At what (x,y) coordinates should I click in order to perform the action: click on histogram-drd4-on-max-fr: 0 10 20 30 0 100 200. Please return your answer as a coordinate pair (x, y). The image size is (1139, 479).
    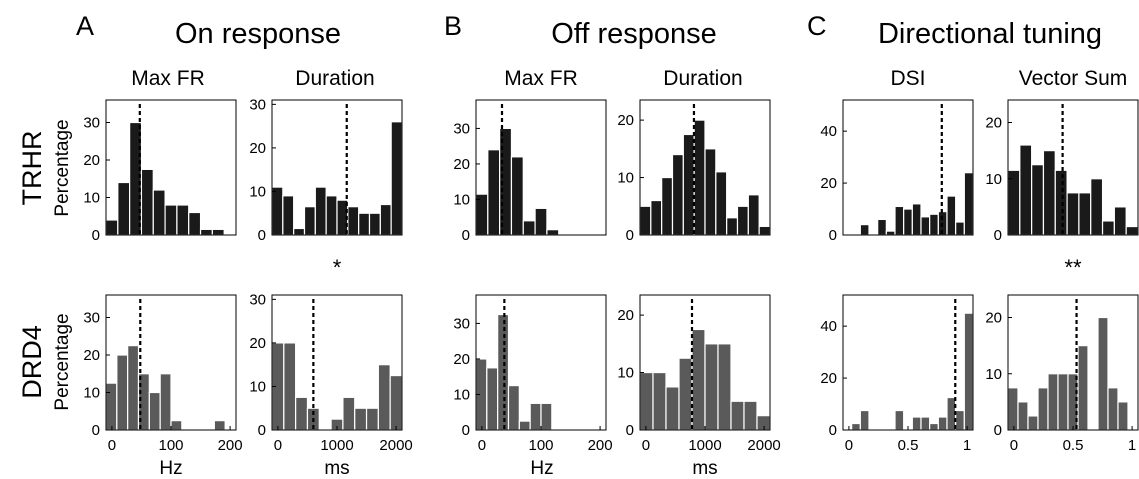
    Looking at the image, I should click on (163, 374).